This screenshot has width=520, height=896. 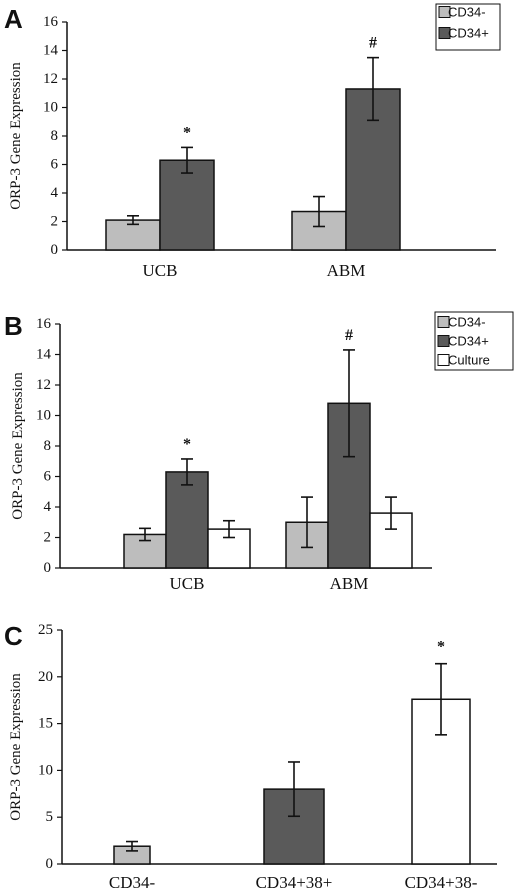 What do you see at coordinates (45, 724) in the screenshot?
I see `y-tick-label: 15` at bounding box center [45, 724].